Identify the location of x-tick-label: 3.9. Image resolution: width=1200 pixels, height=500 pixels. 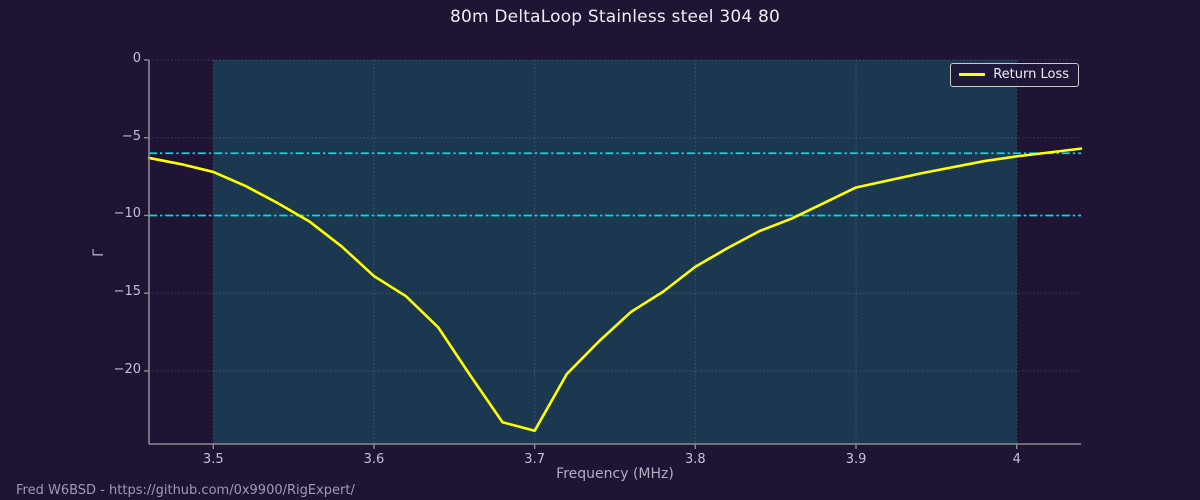
(856, 459).